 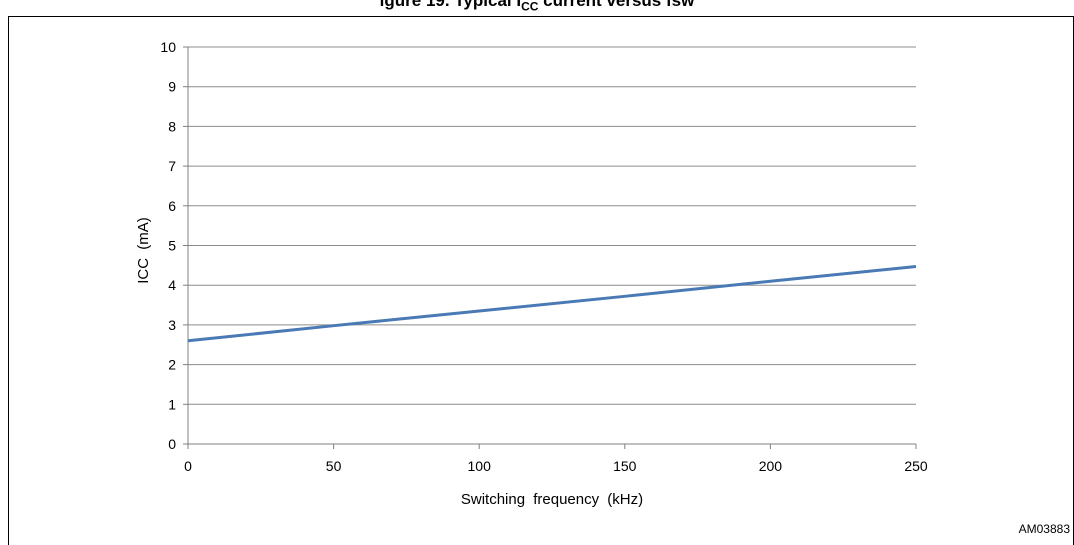 What do you see at coordinates (625, 466) in the screenshot?
I see `x-tick-label: 150` at bounding box center [625, 466].